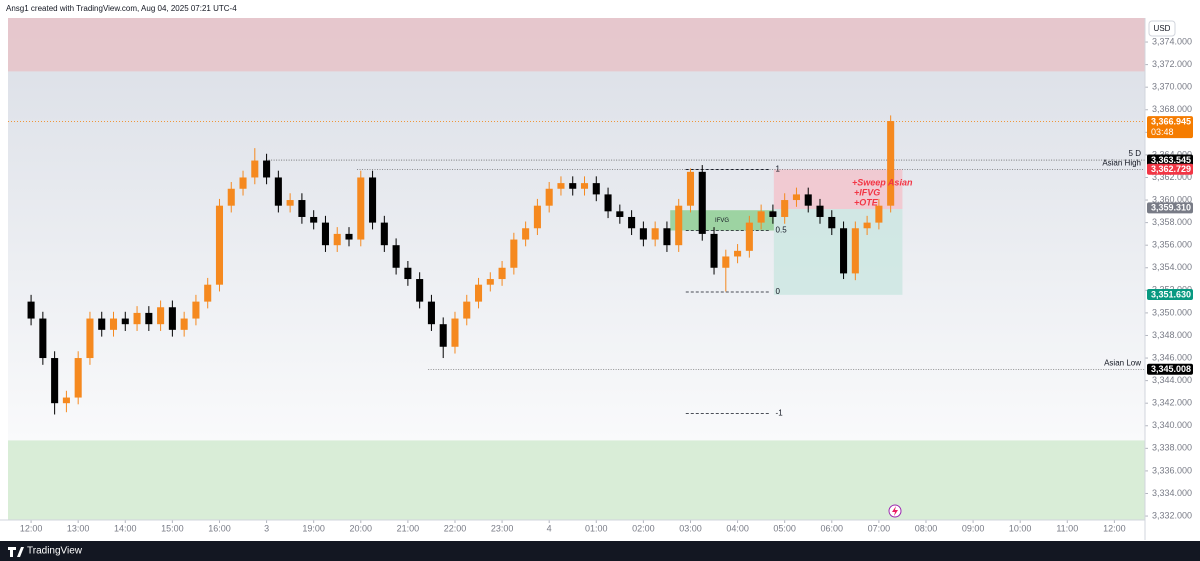 Image resolution: width=1200 pixels, height=561 pixels. What do you see at coordinates (219, 528) in the screenshot?
I see `x-tick-label: 16:00` at bounding box center [219, 528].